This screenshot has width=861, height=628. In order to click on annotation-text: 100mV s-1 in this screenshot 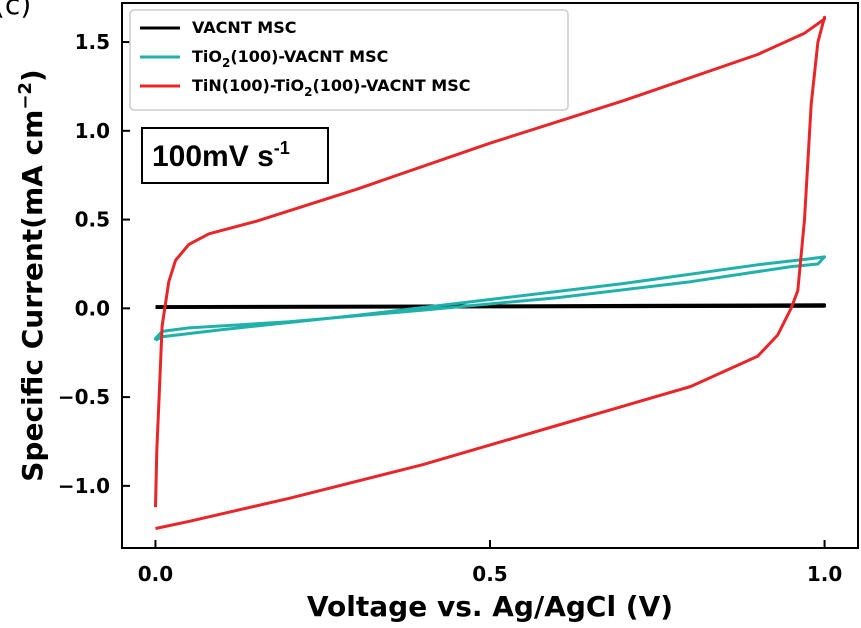, I will do `click(221, 155)`.